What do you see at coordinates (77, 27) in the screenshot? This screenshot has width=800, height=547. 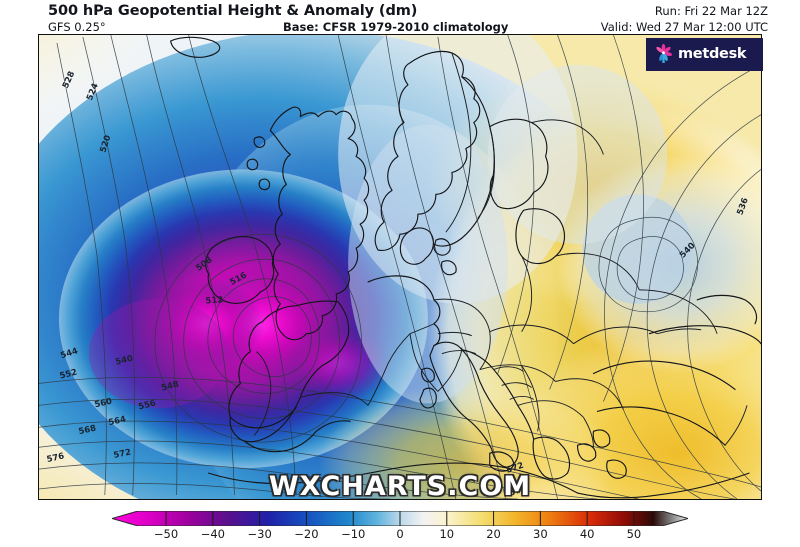 I see `model-label: GFS 0.25°` at bounding box center [77, 27].